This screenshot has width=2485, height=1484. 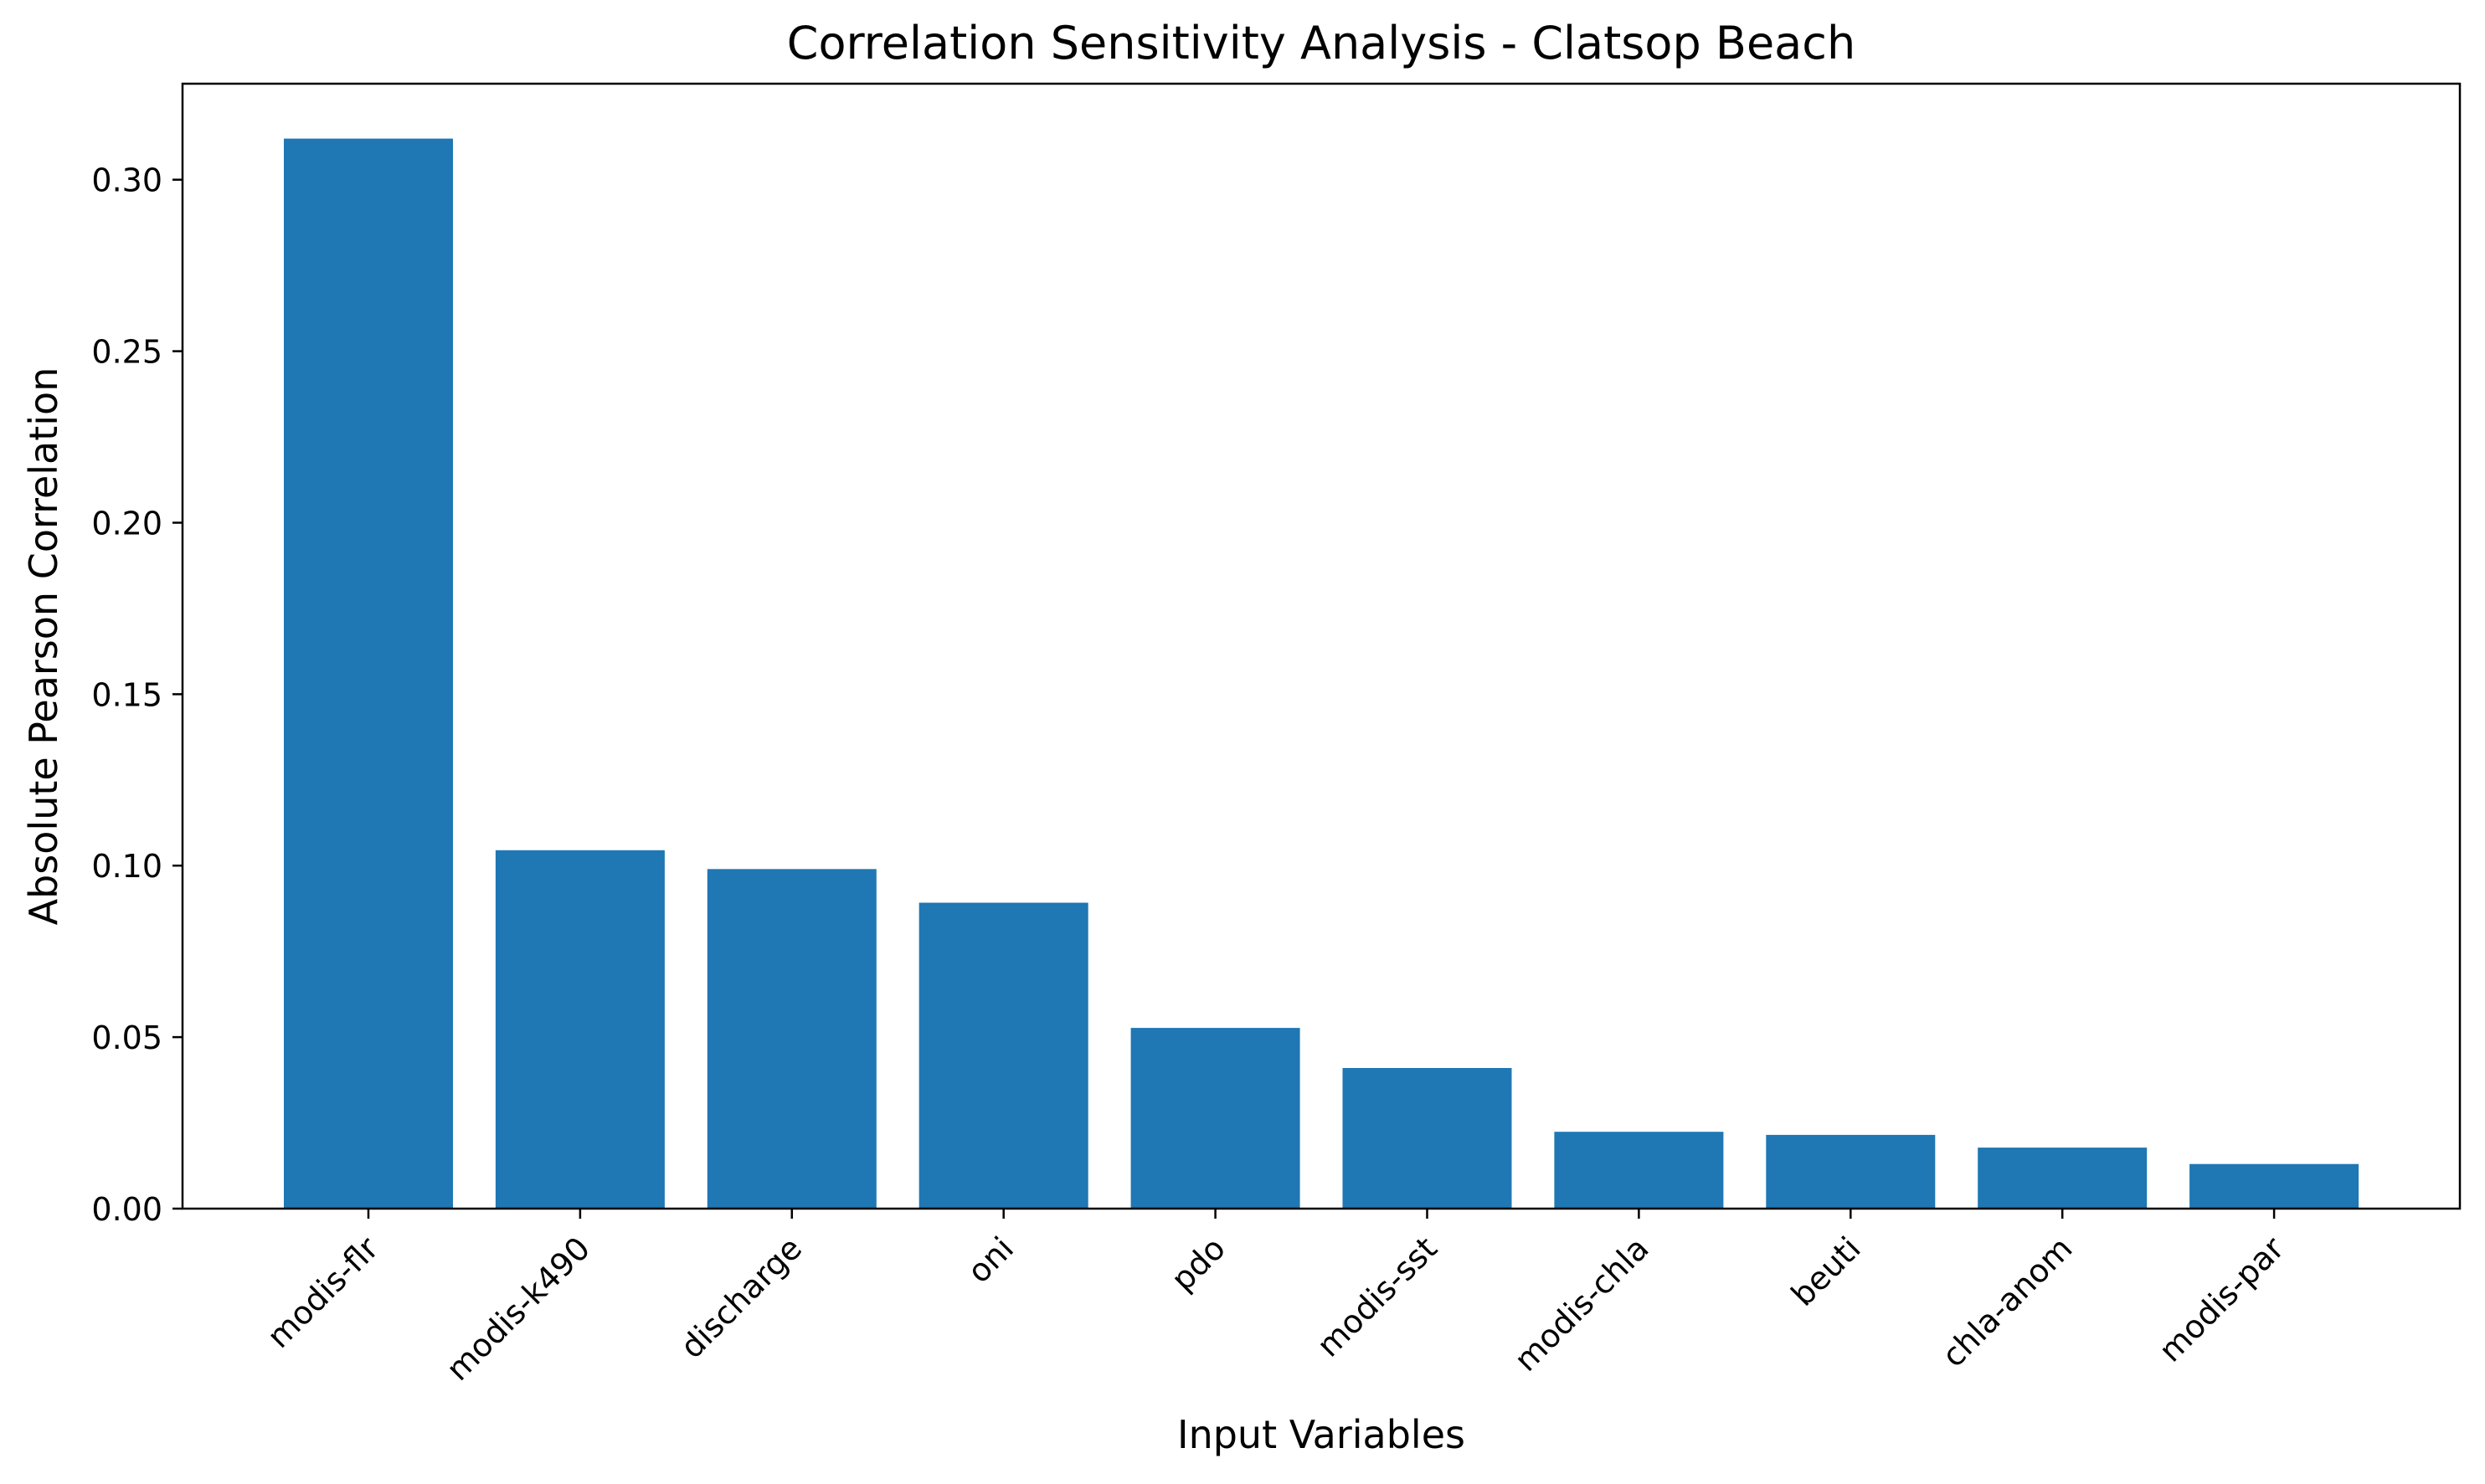 I want to click on bar-modis-chla, so click(x=1639, y=1170).